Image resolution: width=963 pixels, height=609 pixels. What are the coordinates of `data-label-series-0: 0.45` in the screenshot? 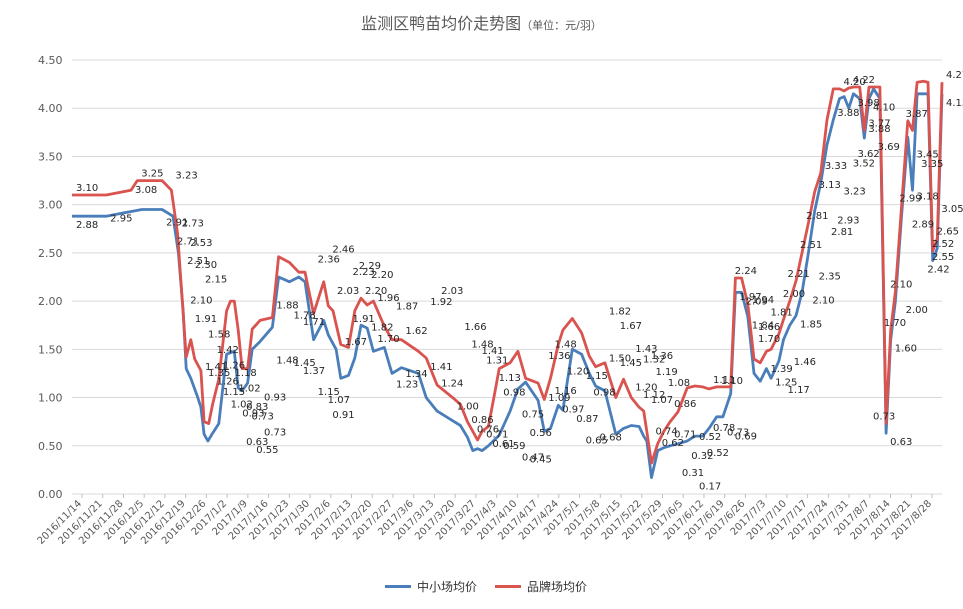 It's located at (541, 460).